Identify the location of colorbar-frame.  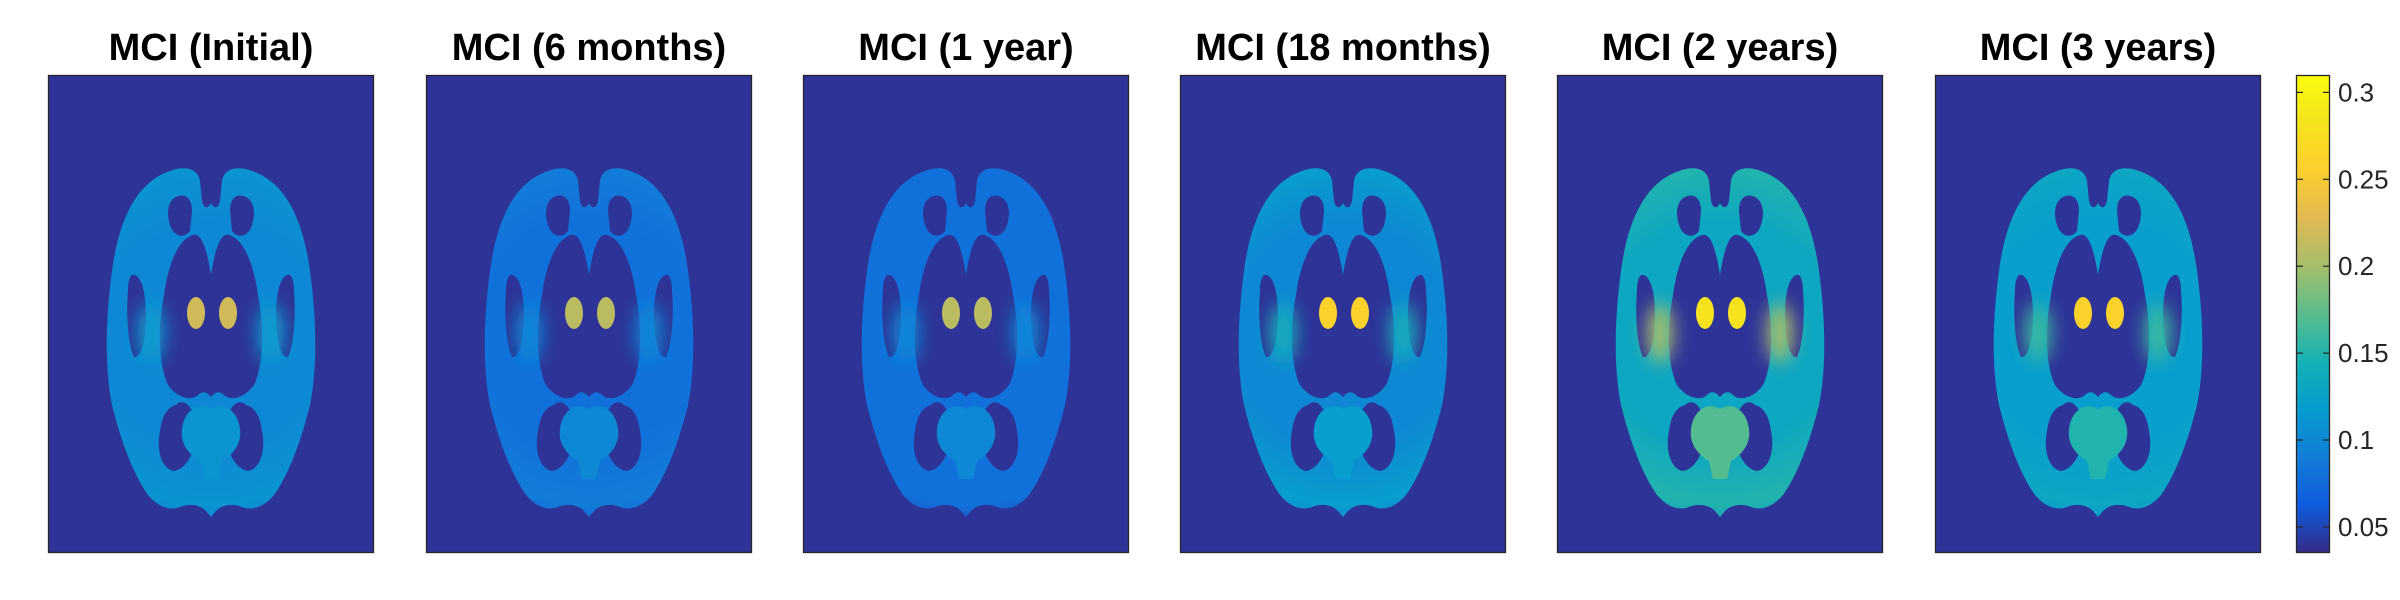
(2313, 314).